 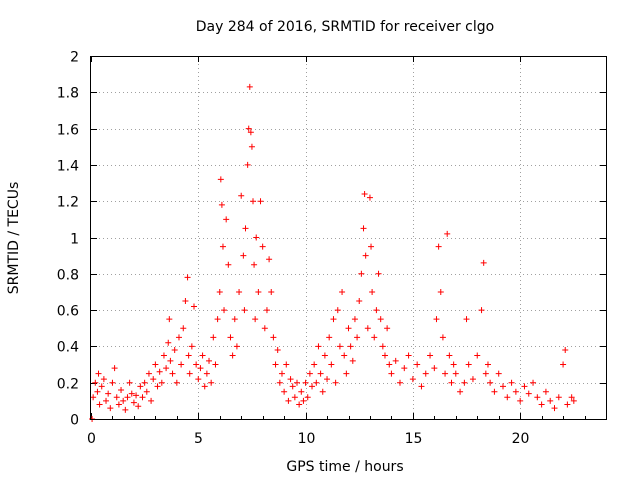 I want to click on y-tick-label: 1.6, so click(x=68, y=131).